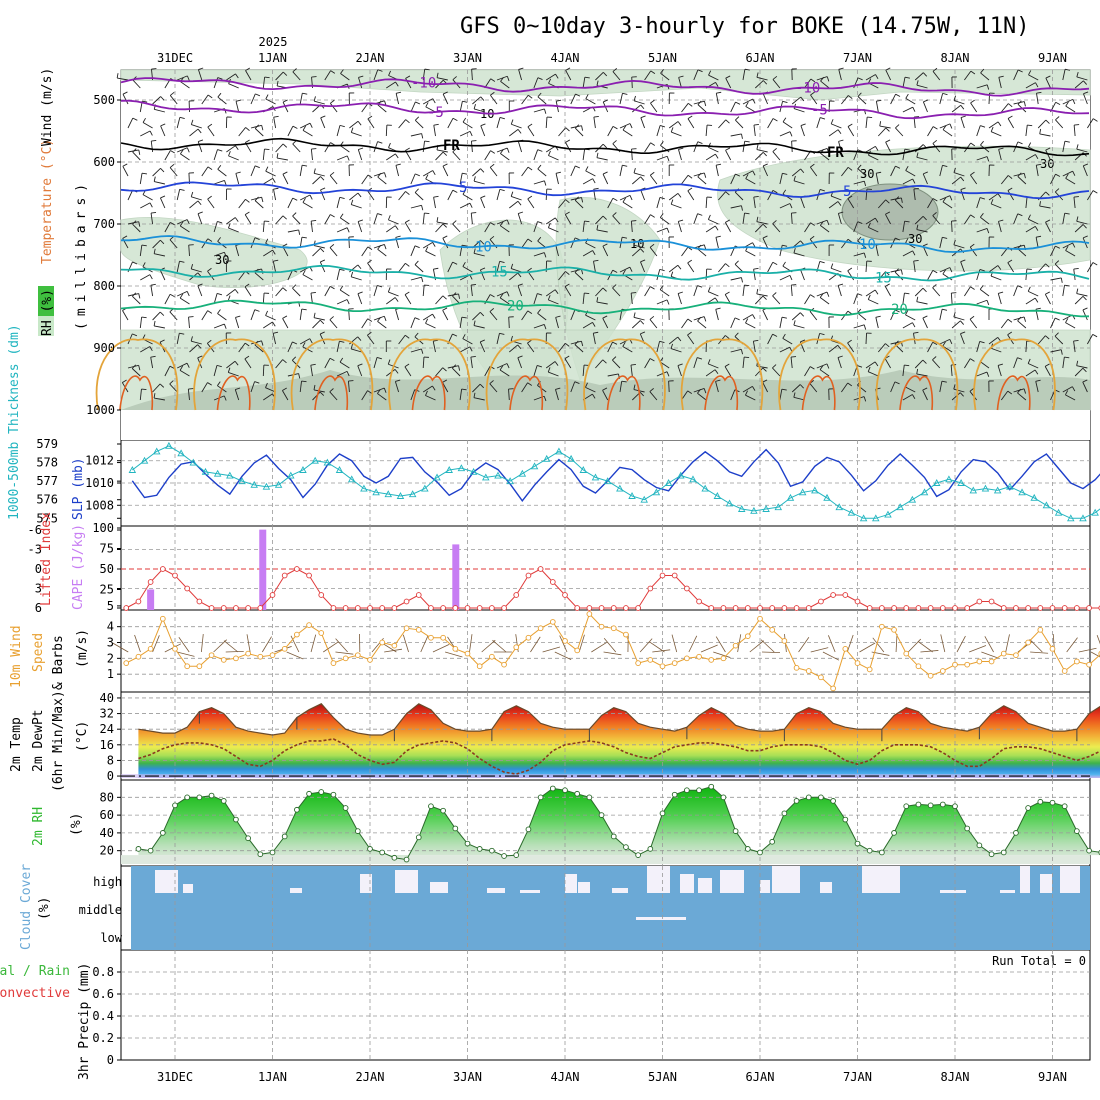 The width and height of the screenshot is (1100, 1100). I want to click on top-date-8jan: 8JAN, so click(955, 58).